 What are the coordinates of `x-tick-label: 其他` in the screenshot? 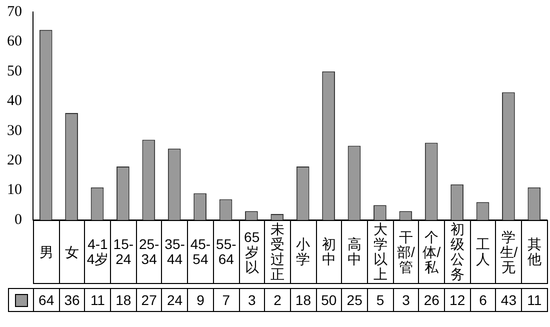 It's located at (535, 252).